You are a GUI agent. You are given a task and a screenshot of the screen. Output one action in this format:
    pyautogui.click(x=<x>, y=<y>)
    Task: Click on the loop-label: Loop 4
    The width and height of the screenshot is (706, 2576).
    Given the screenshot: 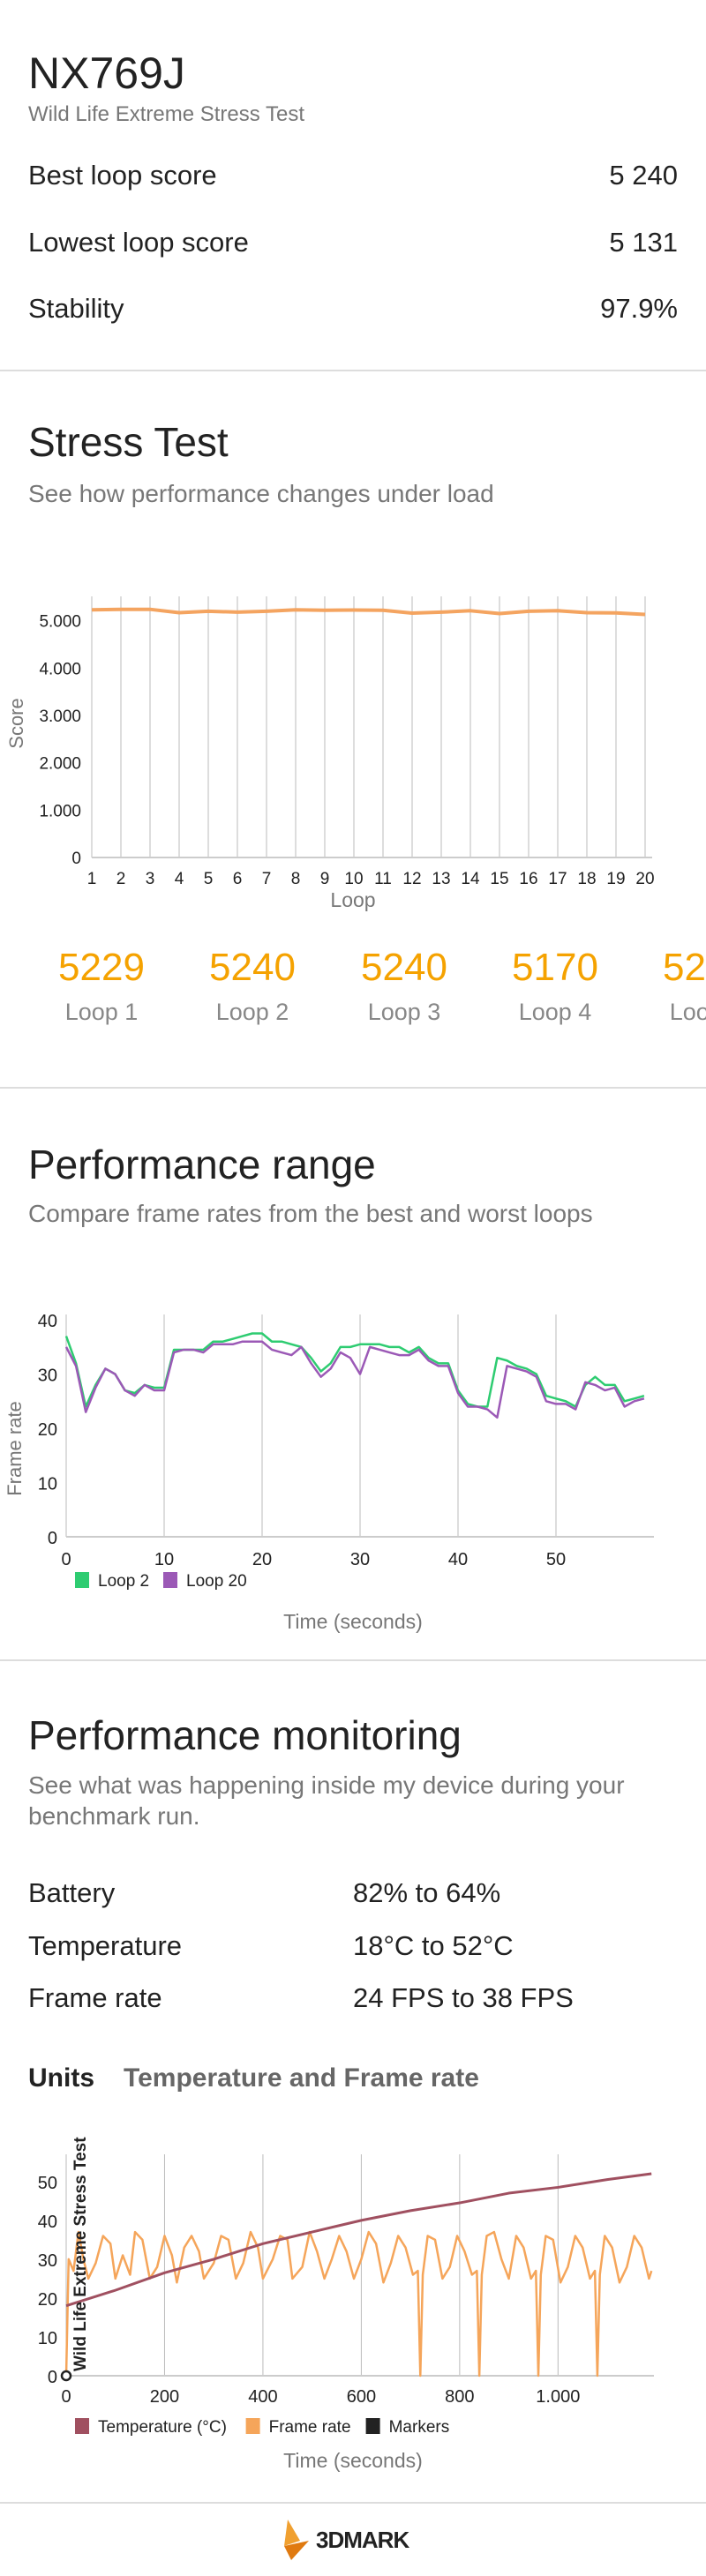 What is the action you would take?
    pyautogui.click(x=555, y=1012)
    